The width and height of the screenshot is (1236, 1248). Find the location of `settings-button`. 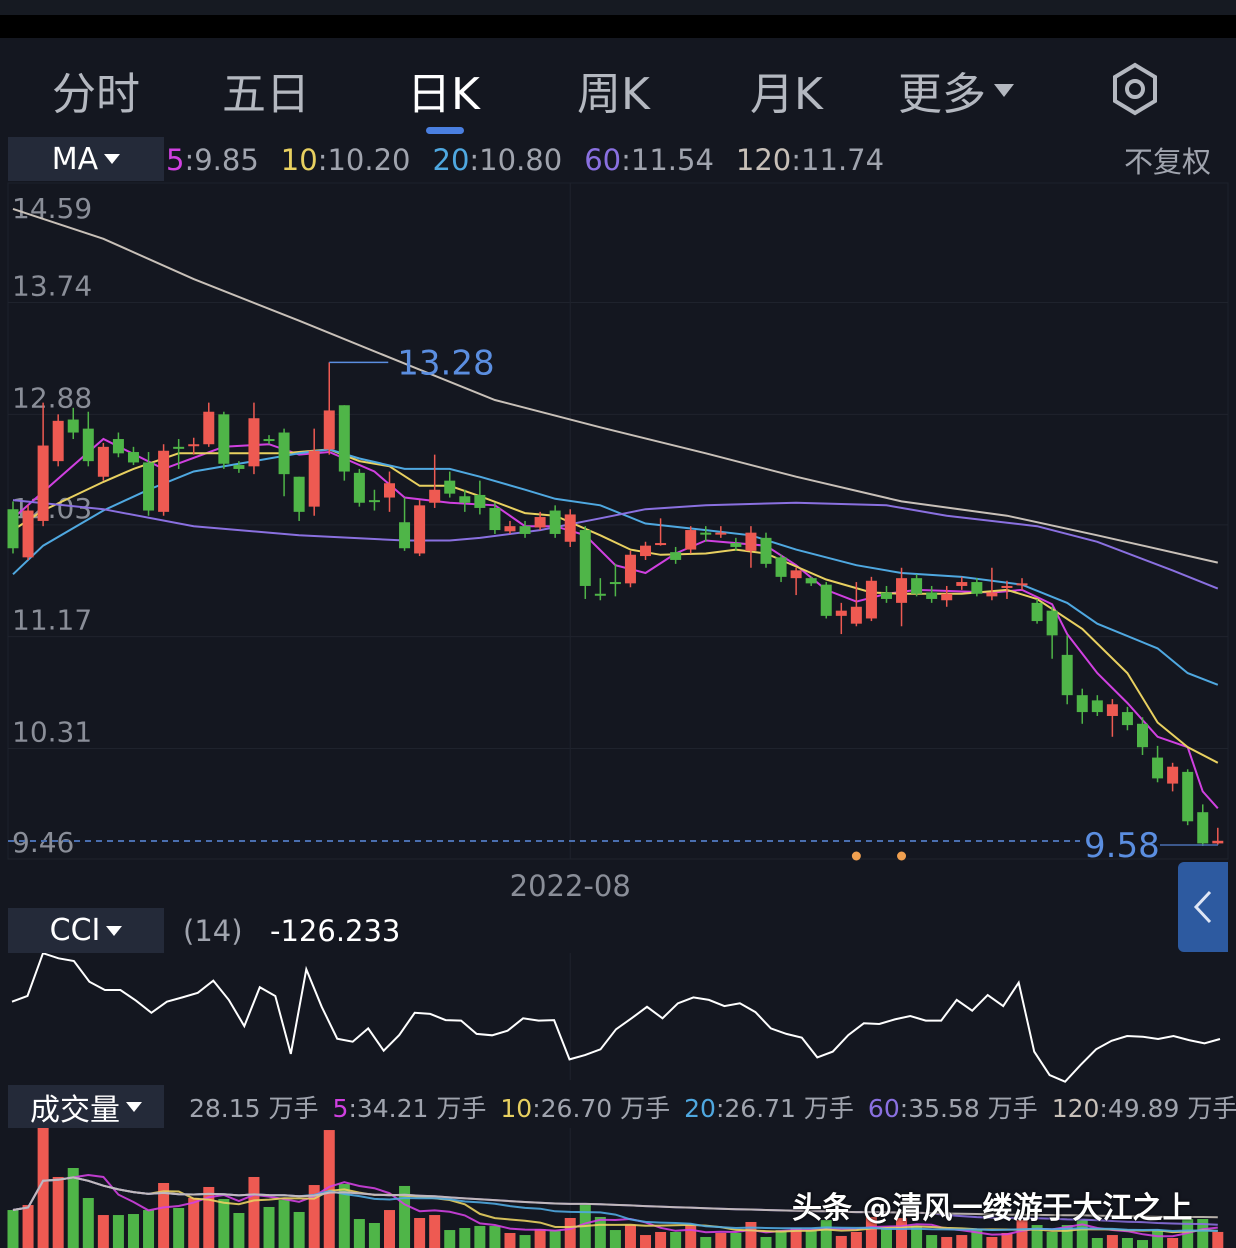

settings-button is located at coordinates (1135, 89).